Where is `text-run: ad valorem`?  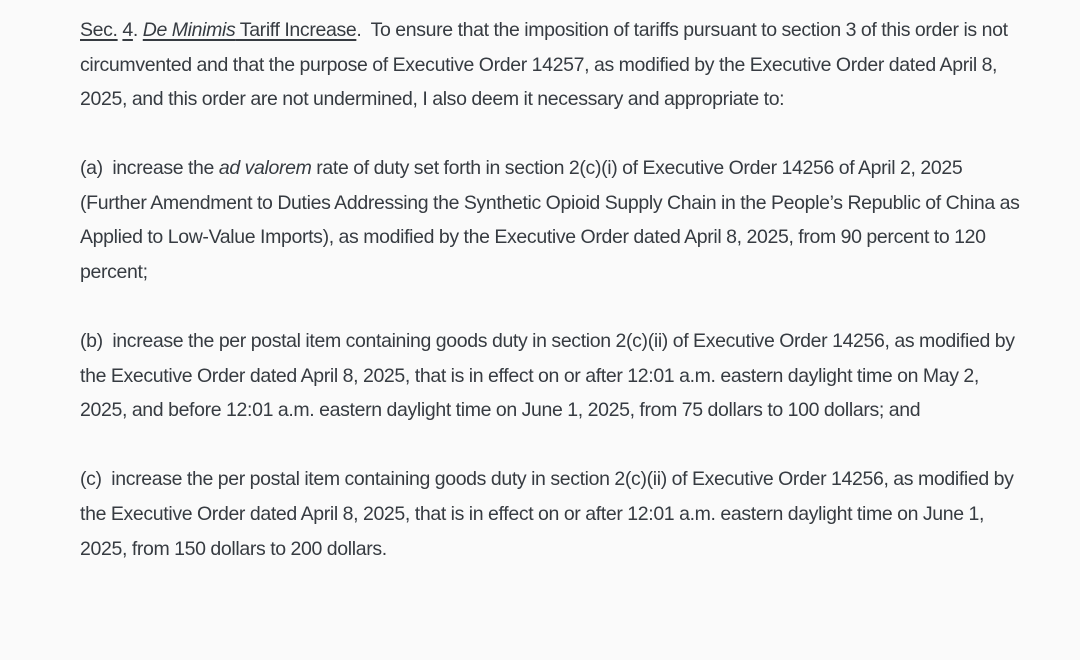 text-run: ad valorem is located at coordinates (265, 168).